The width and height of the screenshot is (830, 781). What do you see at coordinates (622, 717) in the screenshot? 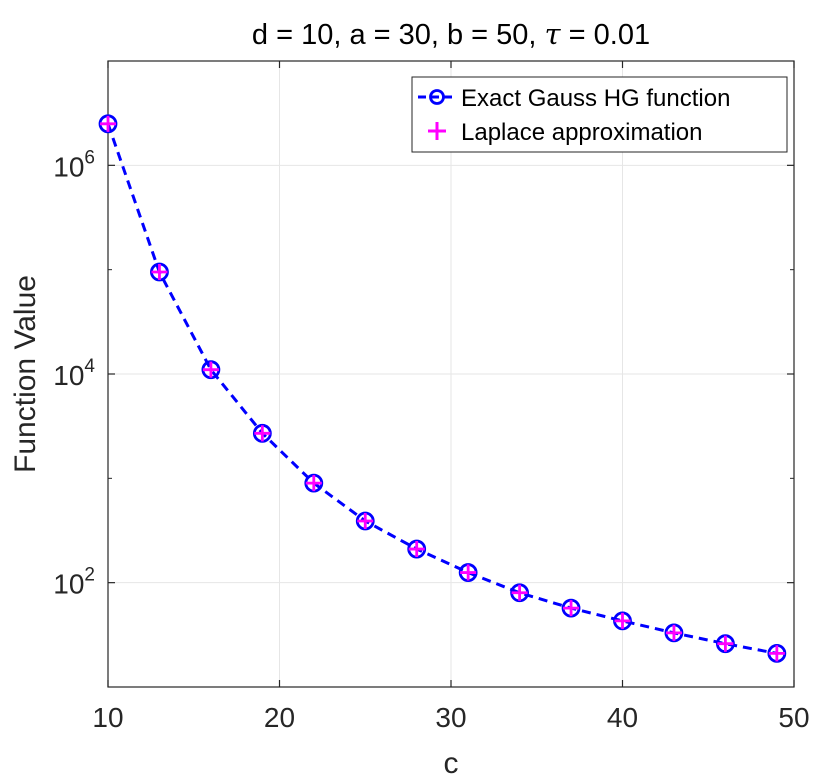
I see `x-tick-label: 40` at bounding box center [622, 717].